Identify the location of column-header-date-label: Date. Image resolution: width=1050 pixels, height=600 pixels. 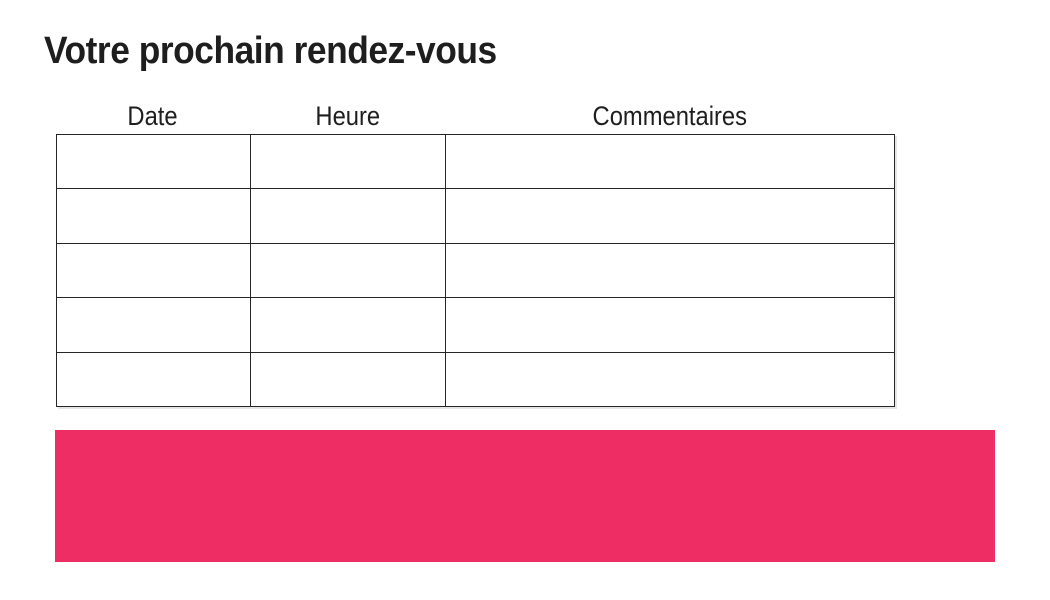
(153, 116).